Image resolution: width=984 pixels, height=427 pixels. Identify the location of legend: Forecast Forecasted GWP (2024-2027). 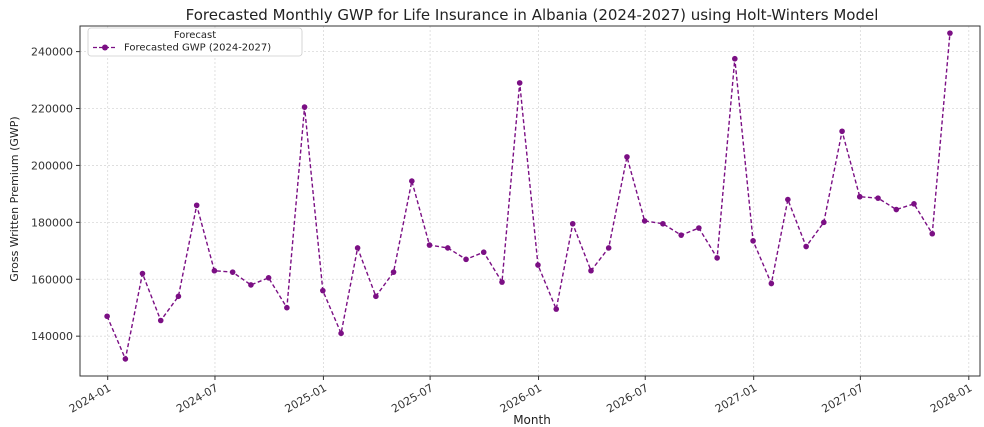
(195, 42).